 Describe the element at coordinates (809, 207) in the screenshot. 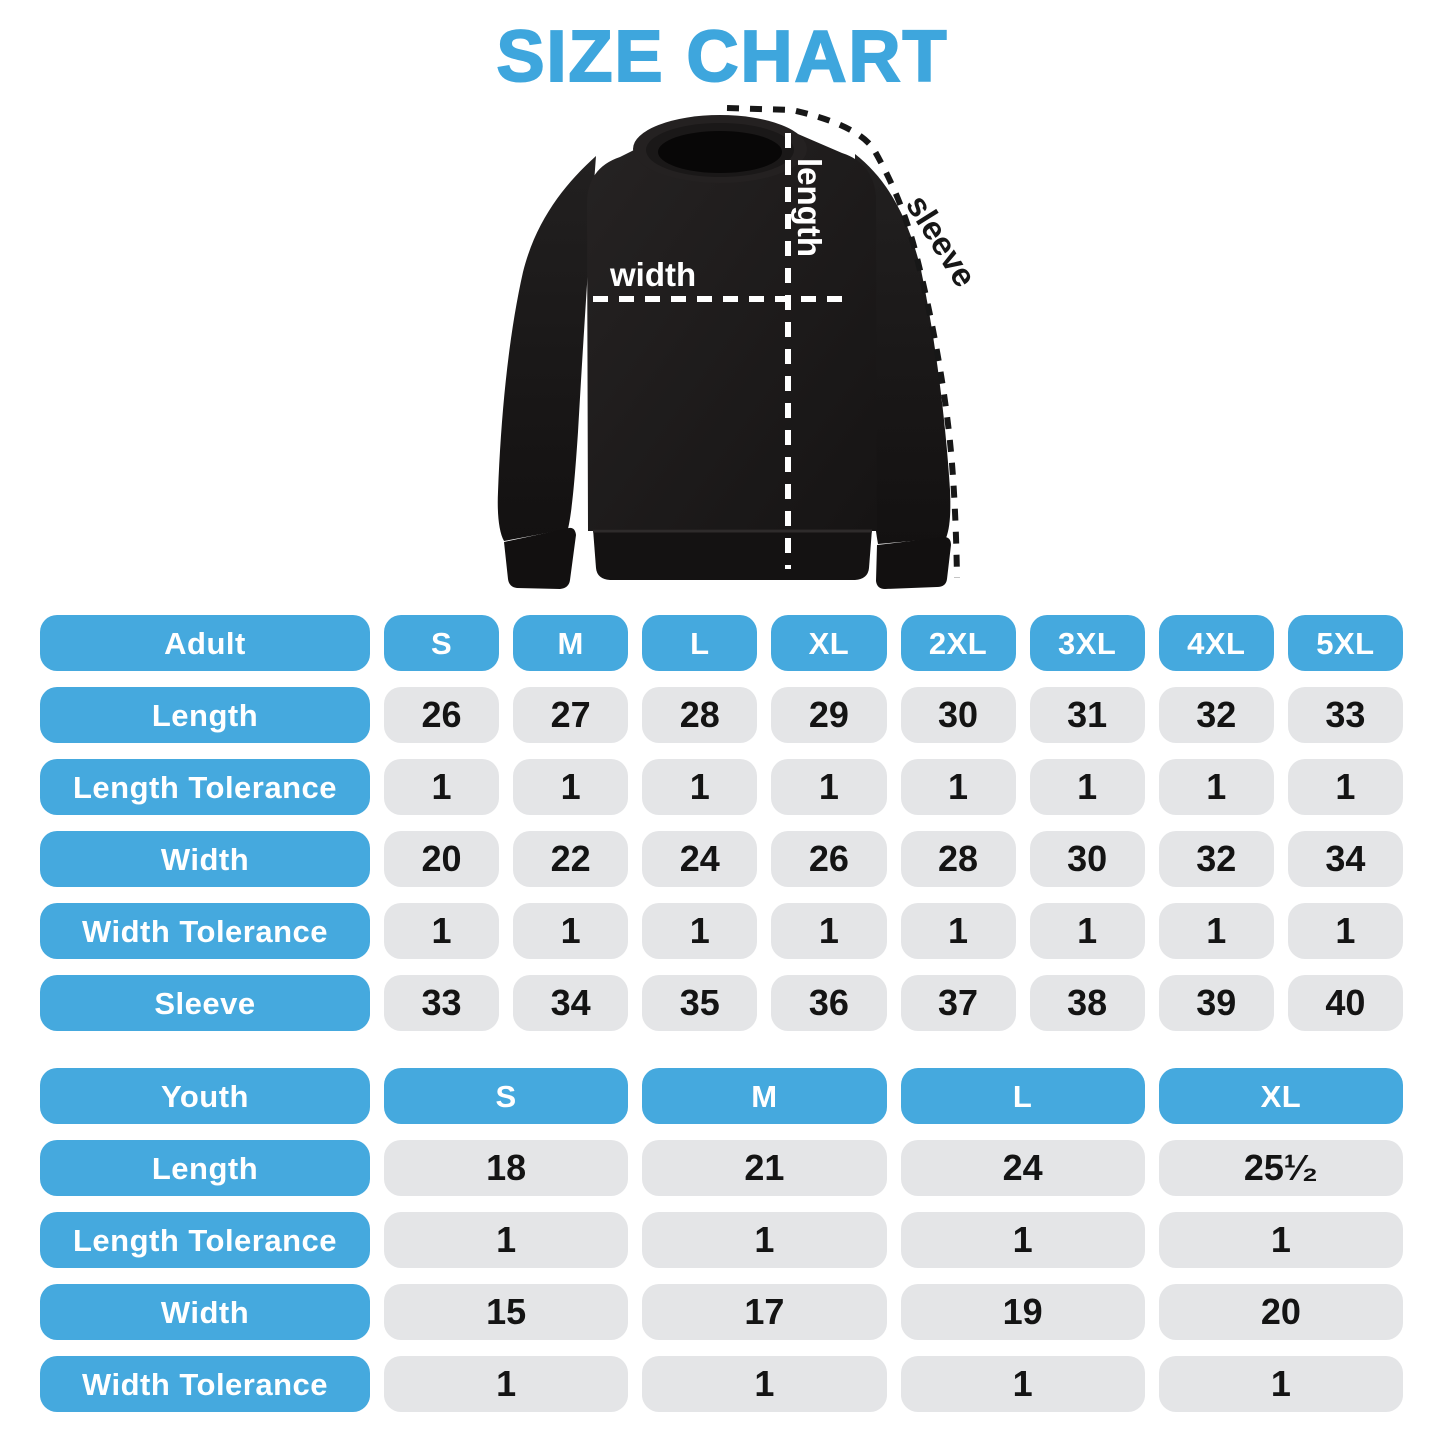

I see `length-label: length` at that location.